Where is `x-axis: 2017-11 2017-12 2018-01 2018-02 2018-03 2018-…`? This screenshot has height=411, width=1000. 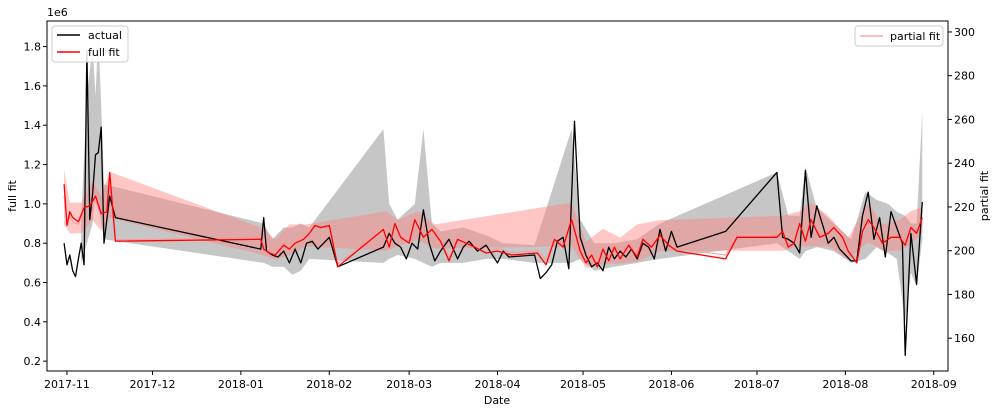
x-axis: 2017-11 2017-12 2018-01 2018-02 2018-03 2018-… is located at coordinates (500, 381).